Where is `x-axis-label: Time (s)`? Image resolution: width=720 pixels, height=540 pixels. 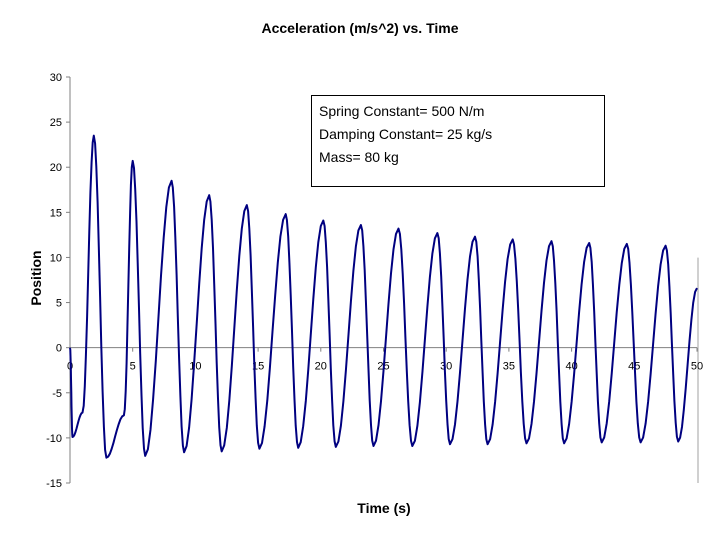 x-axis-label: Time (s) is located at coordinates (384, 508).